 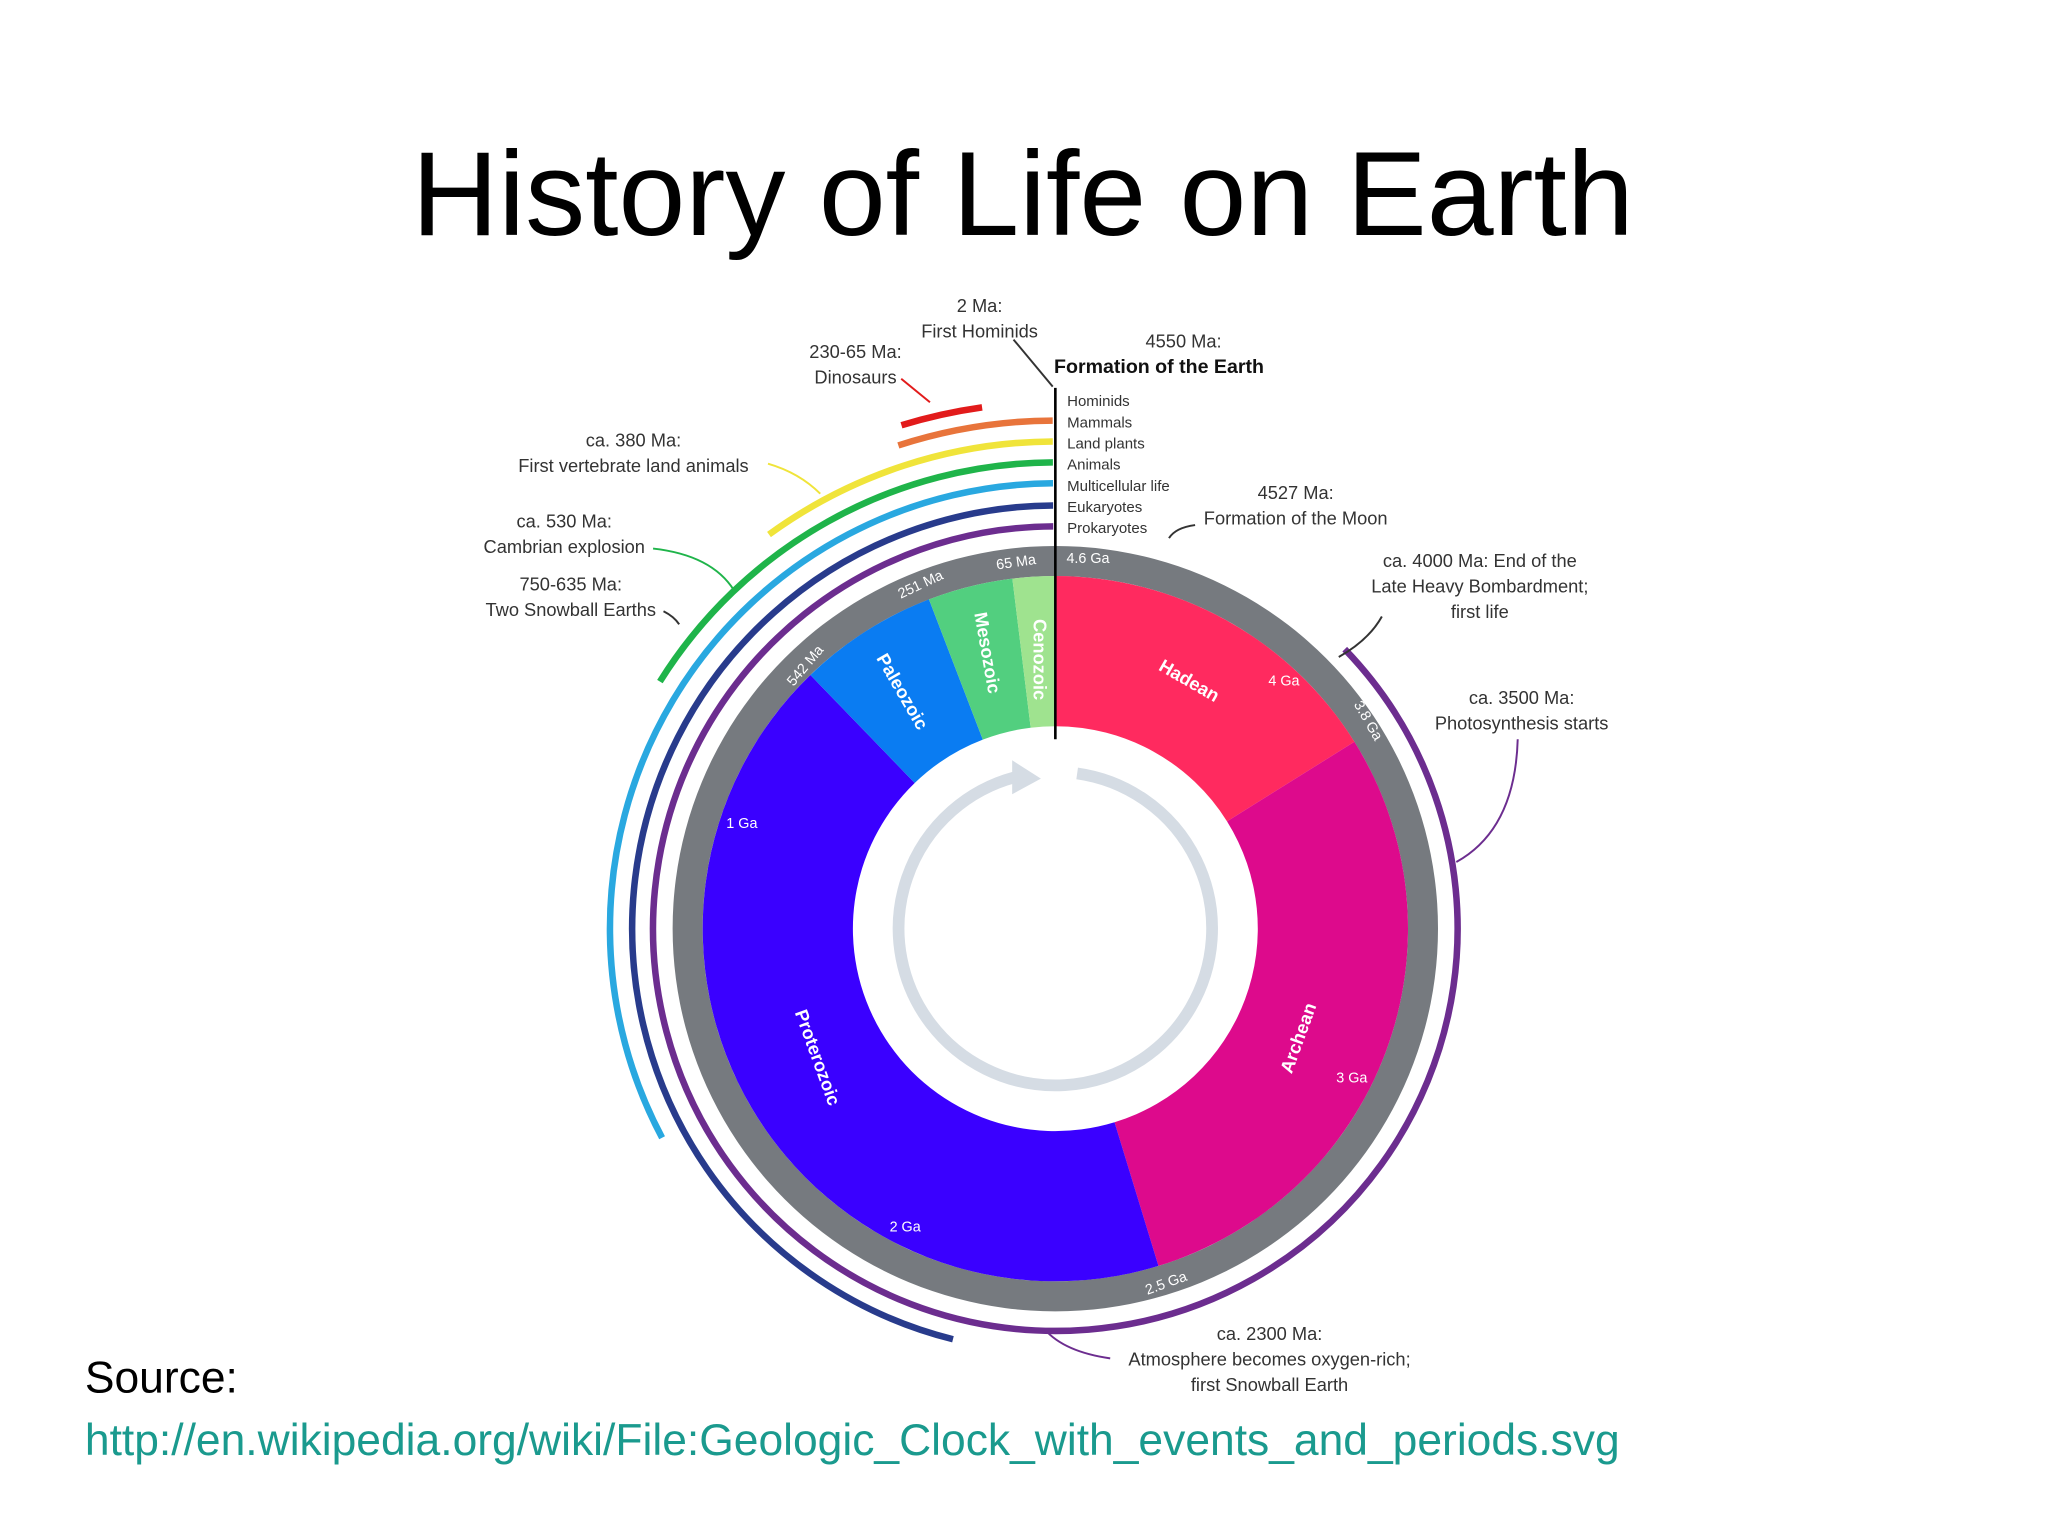 I want to click on annotation-text: Cambrian explosion, so click(x=564, y=546).